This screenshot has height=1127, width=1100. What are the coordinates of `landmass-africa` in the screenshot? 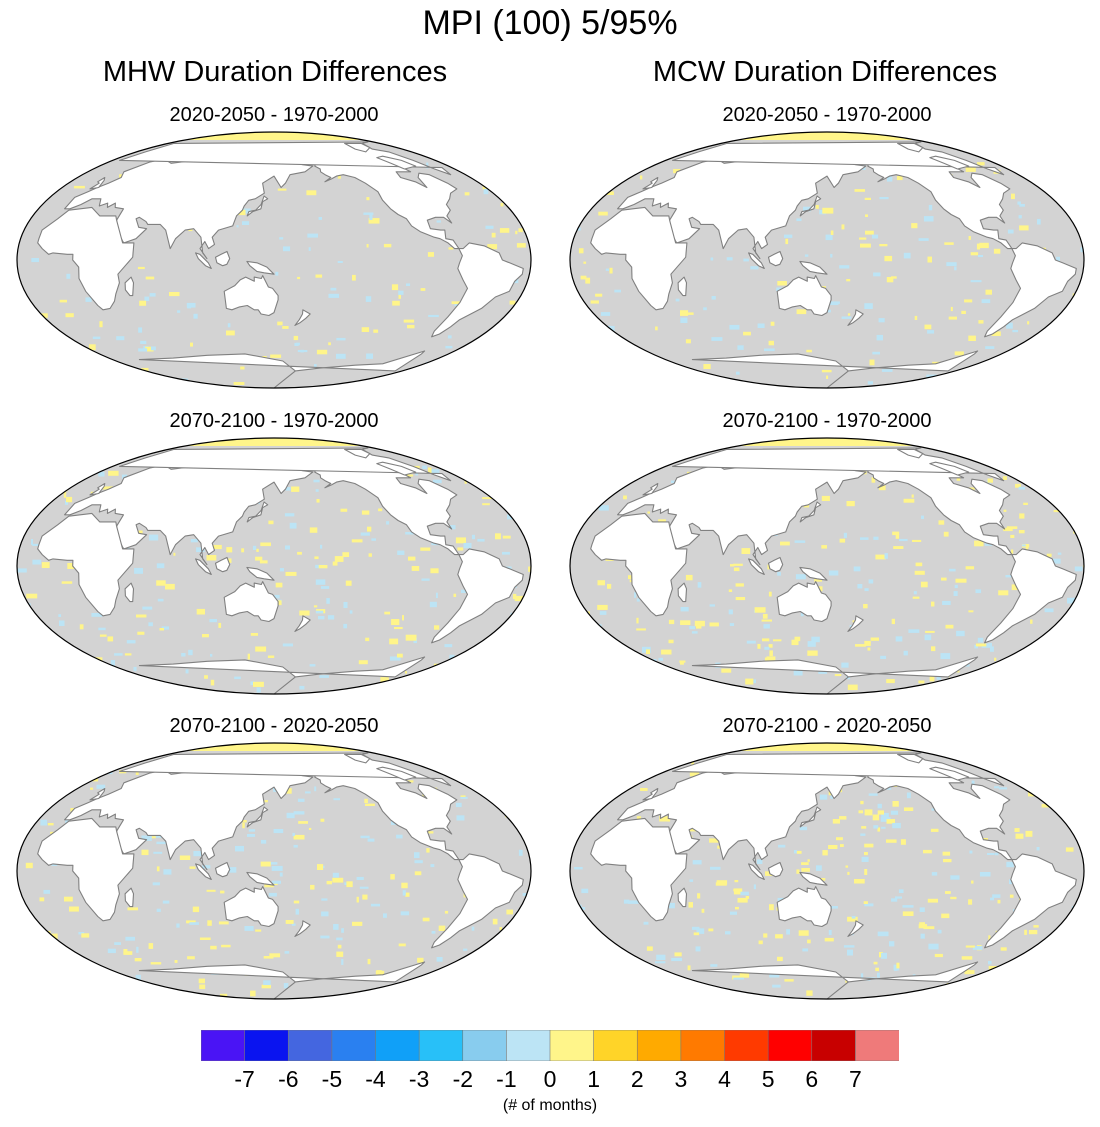 It's located at (639, 258).